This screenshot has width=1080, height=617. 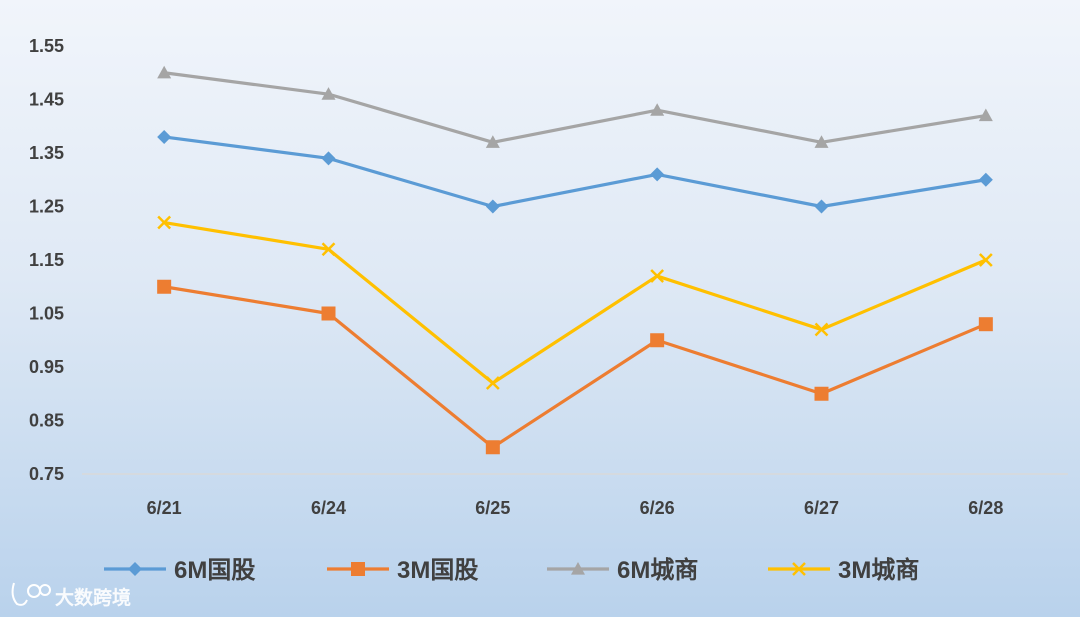 I want to click on y-tick-label: 1.25, so click(x=46, y=207).